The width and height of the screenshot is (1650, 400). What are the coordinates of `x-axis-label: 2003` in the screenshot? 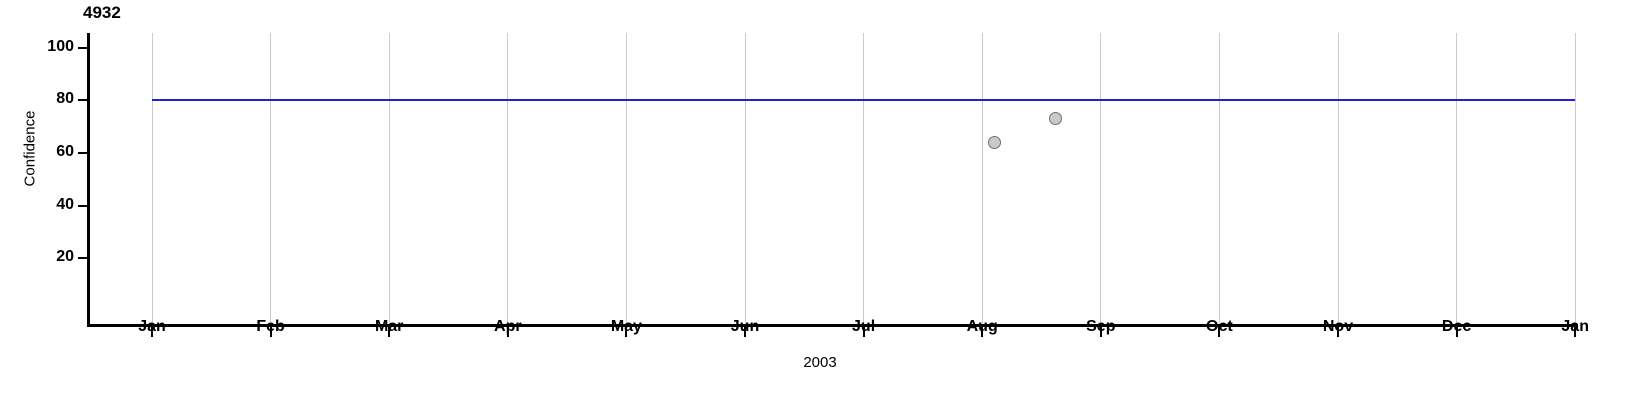 It's located at (820, 362).